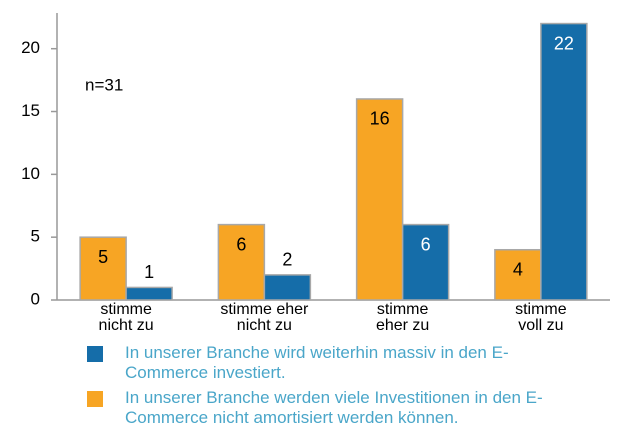  Describe the element at coordinates (287, 260) in the screenshot. I see `value-label: 2` at that location.